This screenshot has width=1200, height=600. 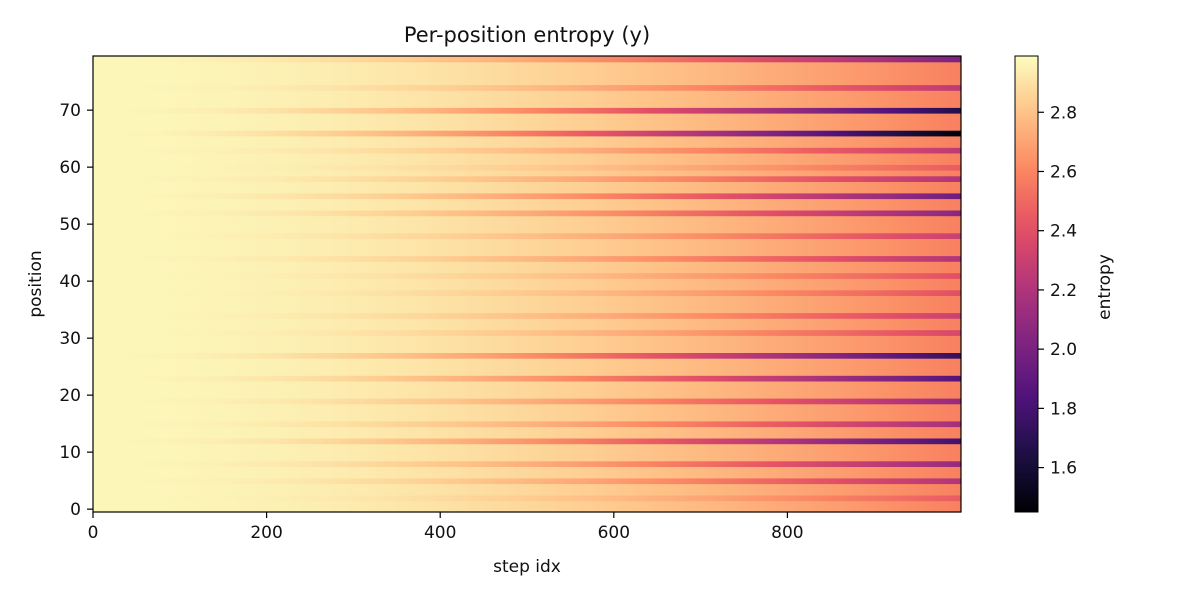 What do you see at coordinates (70, 453) in the screenshot?
I see `y-tick-label: 10` at bounding box center [70, 453].